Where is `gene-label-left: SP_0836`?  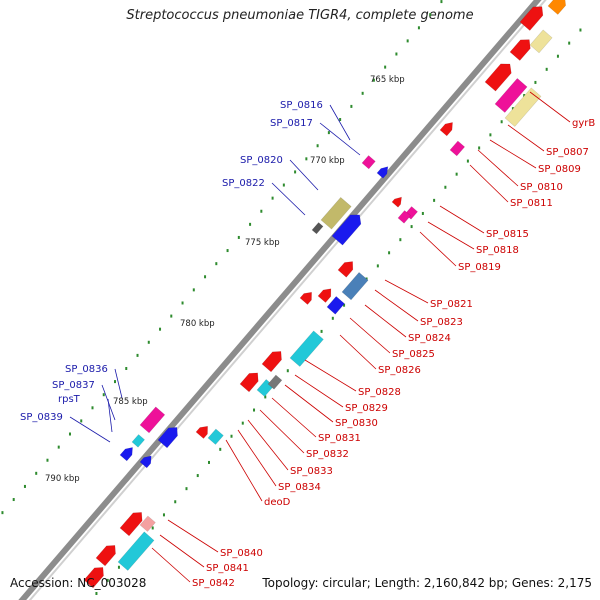
gene-label-left: SP_0836 is located at coordinates (86, 369).